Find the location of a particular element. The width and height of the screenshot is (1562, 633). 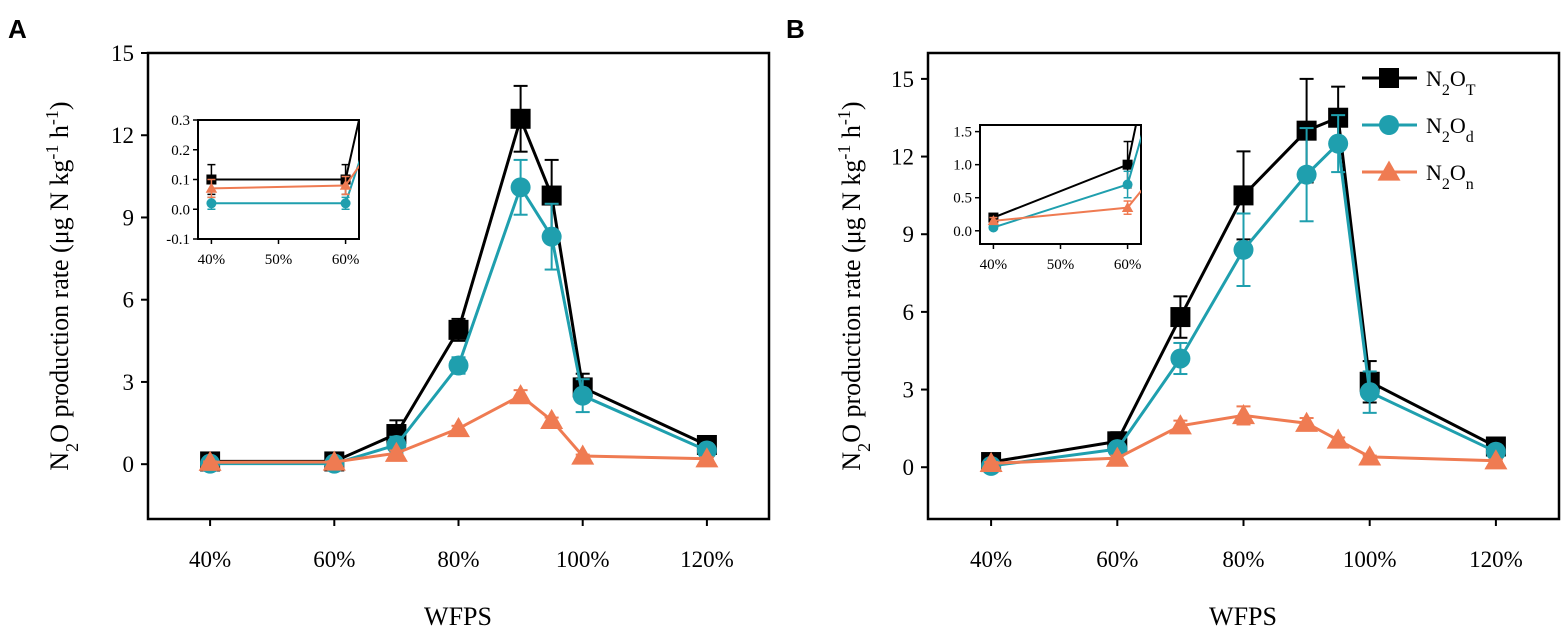

inset-x-axis-b: 40% 50% 60% is located at coordinates (1061, 258).